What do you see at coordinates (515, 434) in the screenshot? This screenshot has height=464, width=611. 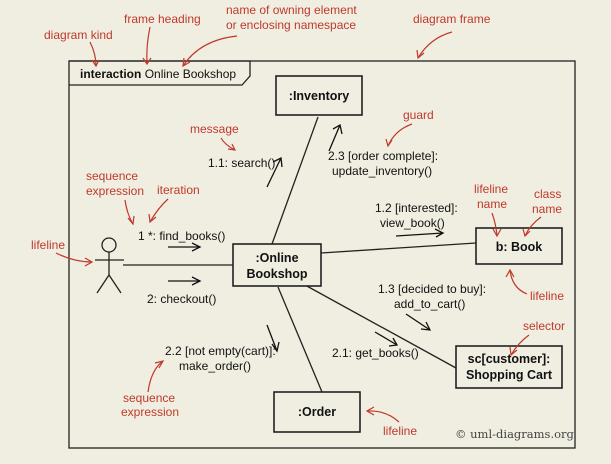 I see `watermark: © uml-diagrams.org` at bounding box center [515, 434].